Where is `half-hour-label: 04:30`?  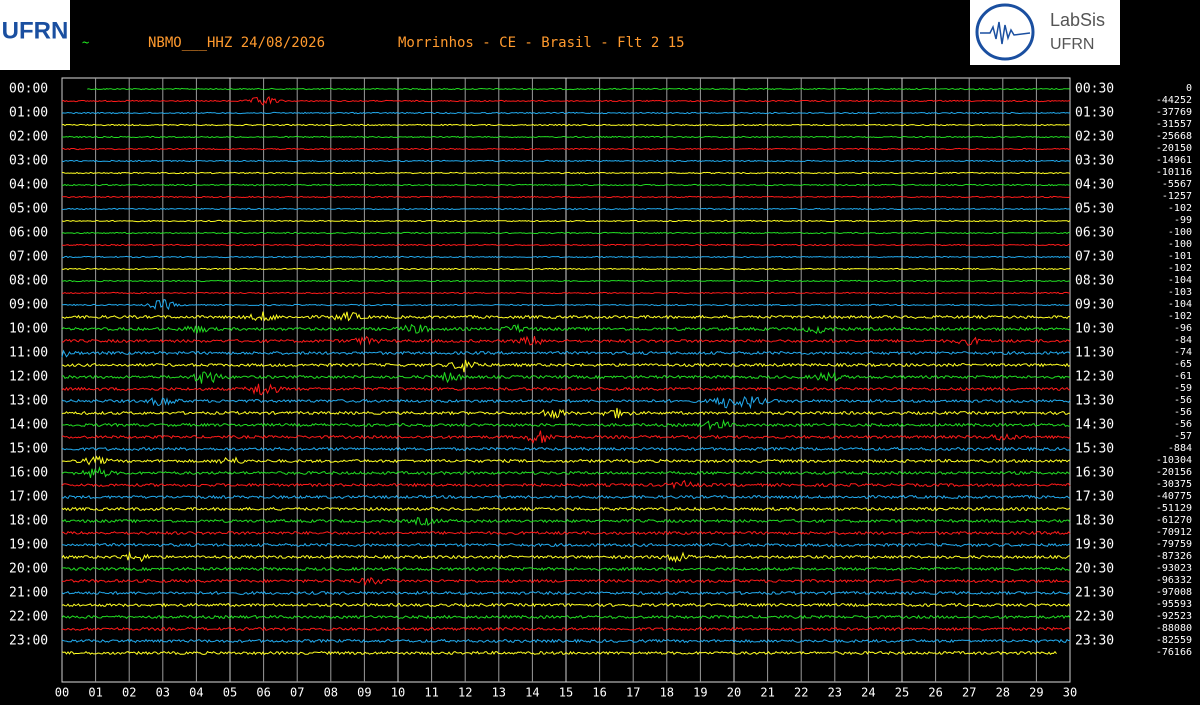
half-hour-label: 04:30 is located at coordinates (1094, 185).